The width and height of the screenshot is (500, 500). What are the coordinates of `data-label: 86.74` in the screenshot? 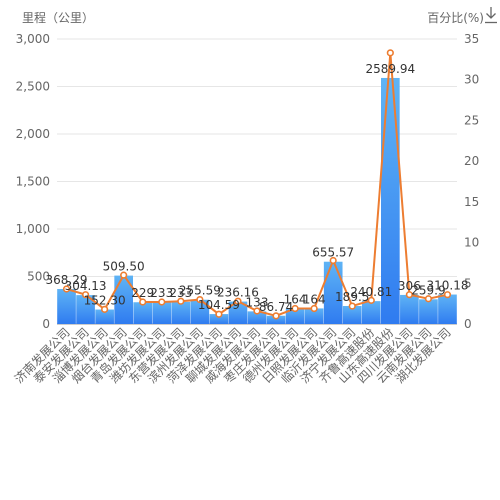 It's located at (276, 307).